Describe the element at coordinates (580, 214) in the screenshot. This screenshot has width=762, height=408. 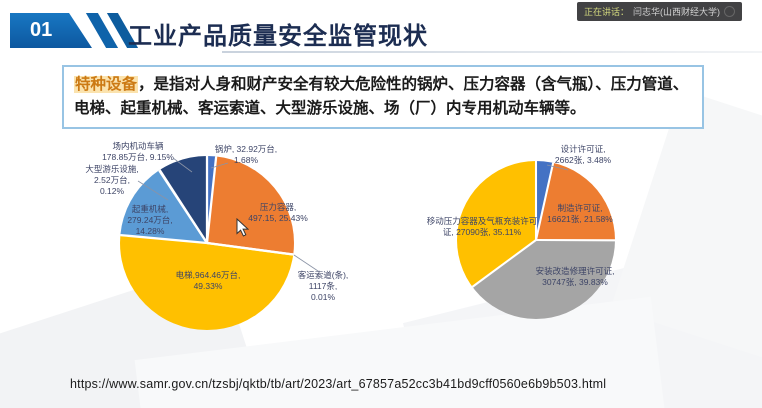
I see `pie-label-manufacture-license: 制造许可证, 16621张, 21.58%` at that location.